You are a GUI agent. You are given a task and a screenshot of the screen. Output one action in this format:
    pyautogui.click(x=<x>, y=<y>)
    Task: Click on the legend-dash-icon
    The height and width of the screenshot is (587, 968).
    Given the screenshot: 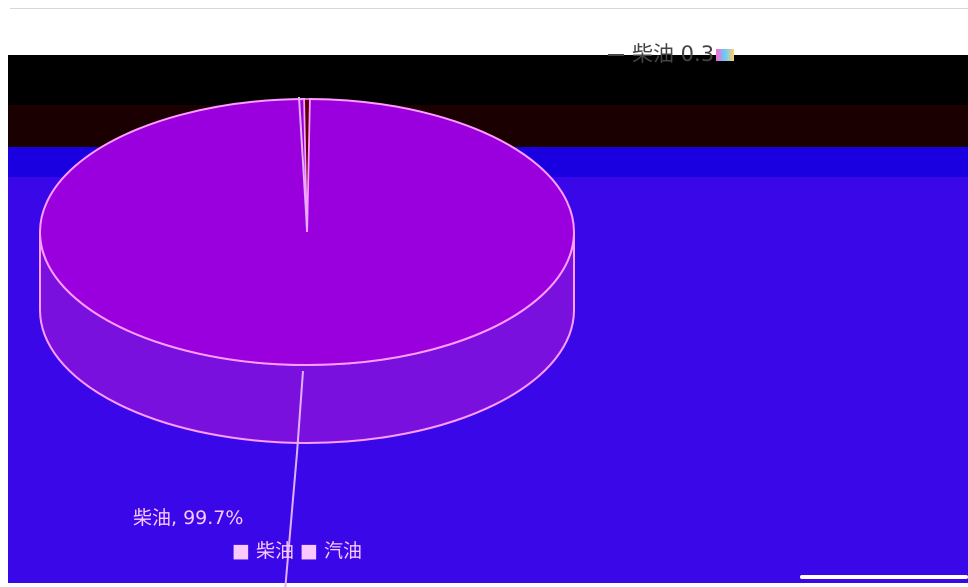 What is the action you would take?
    pyautogui.click(x=616, y=55)
    